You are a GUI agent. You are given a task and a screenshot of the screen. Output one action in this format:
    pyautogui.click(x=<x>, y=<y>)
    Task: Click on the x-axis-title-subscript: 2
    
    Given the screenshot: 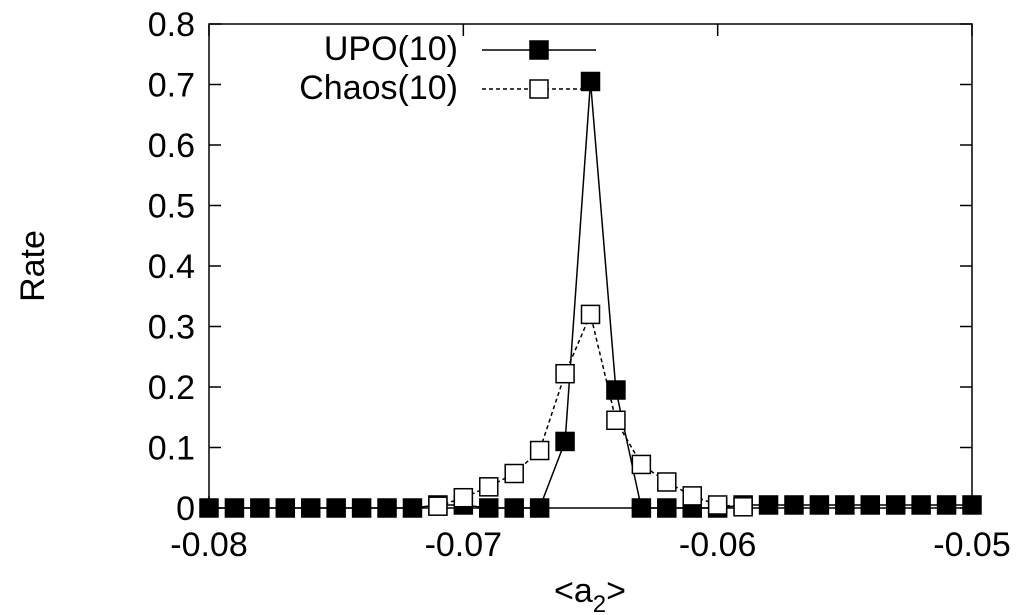 What is the action you would take?
    pyautogui.click(x=599, y=603)
    